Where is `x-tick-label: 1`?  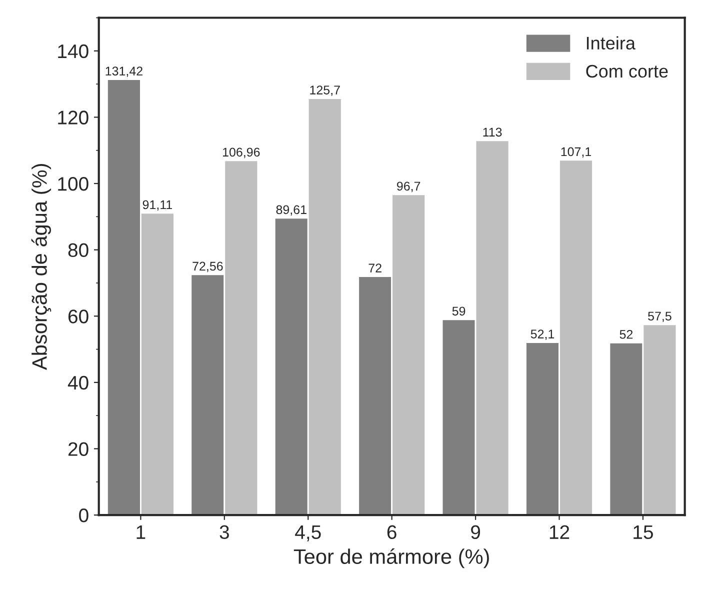
x-tick-label: 1 is located at coordinates (141, 532).